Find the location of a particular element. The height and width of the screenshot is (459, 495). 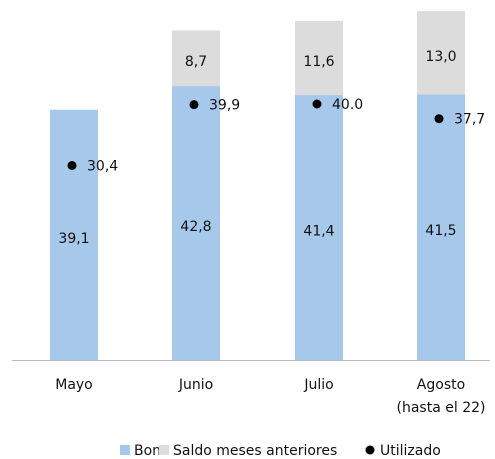

value-label: 39,1 is located at coordinates (73, 239).